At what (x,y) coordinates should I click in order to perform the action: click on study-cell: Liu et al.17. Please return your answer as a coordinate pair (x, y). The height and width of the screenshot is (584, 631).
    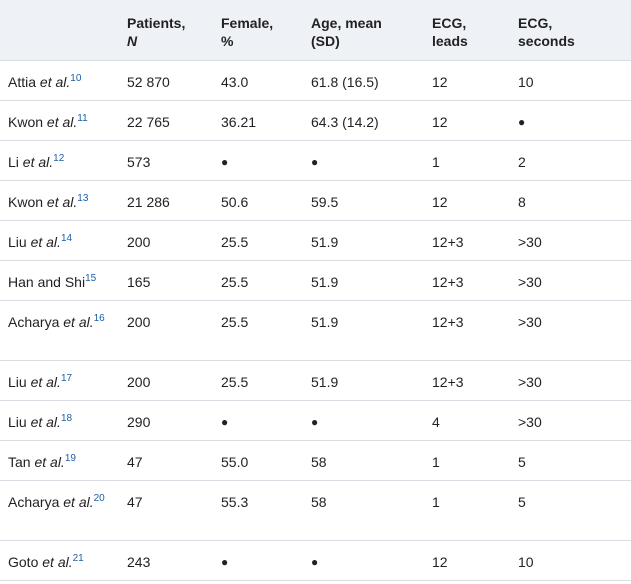
    Looking at the image, I should click on (59, 380).